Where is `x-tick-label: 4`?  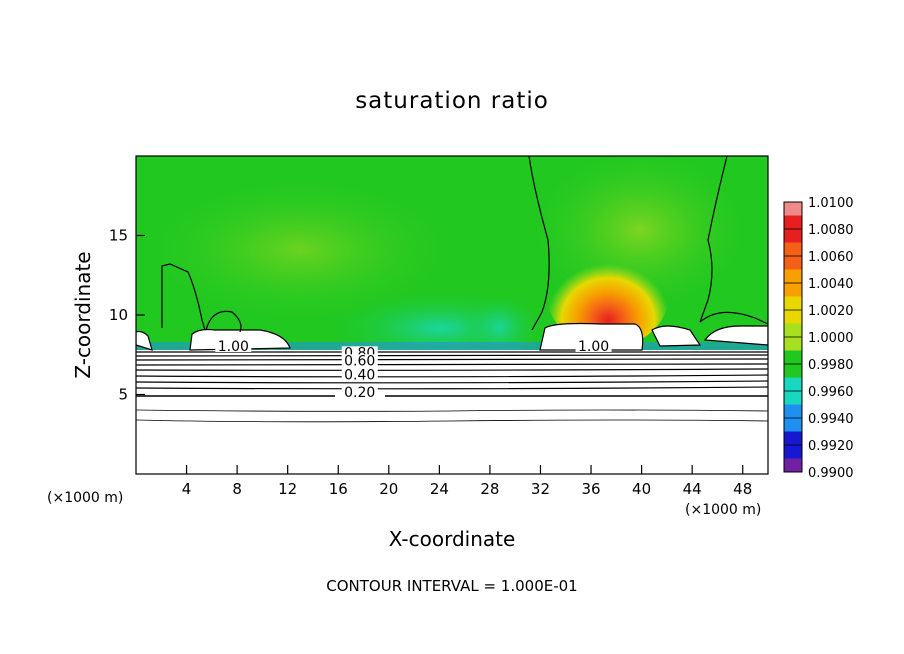 x-tick-label: 4 is located at coordinates (187, 489).